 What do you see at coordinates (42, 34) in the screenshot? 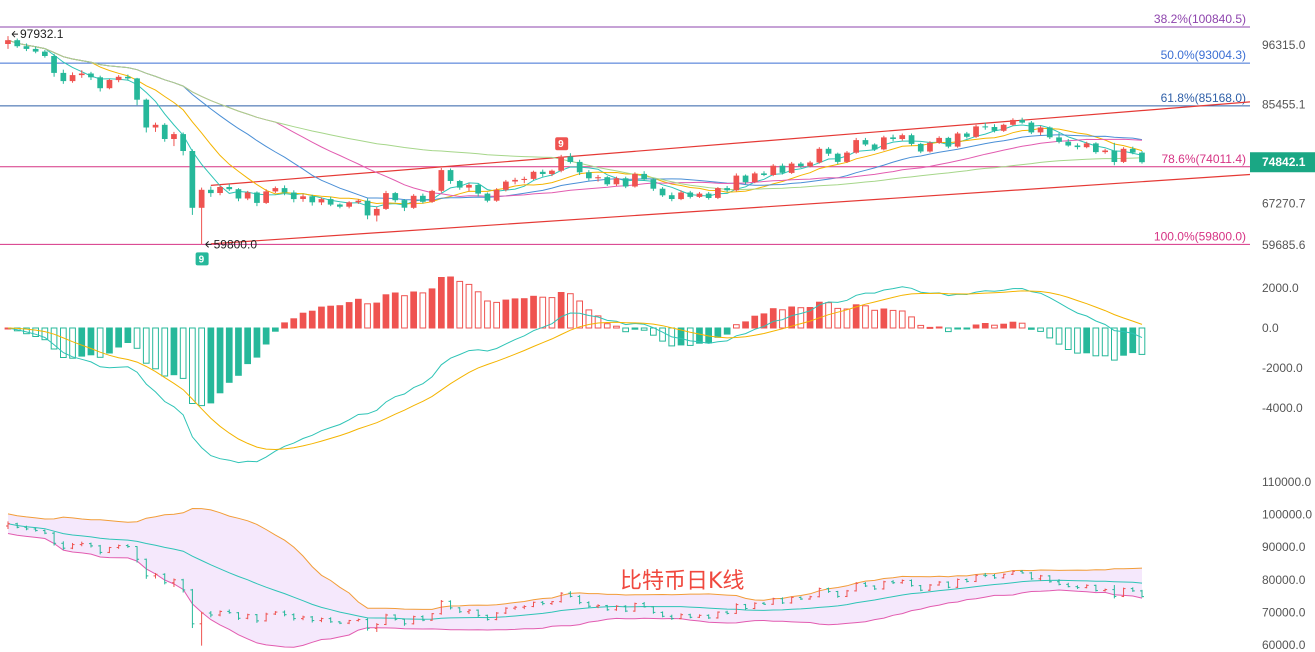
I see `high-price-label: 97932.1` at bounding box center [42, 34].